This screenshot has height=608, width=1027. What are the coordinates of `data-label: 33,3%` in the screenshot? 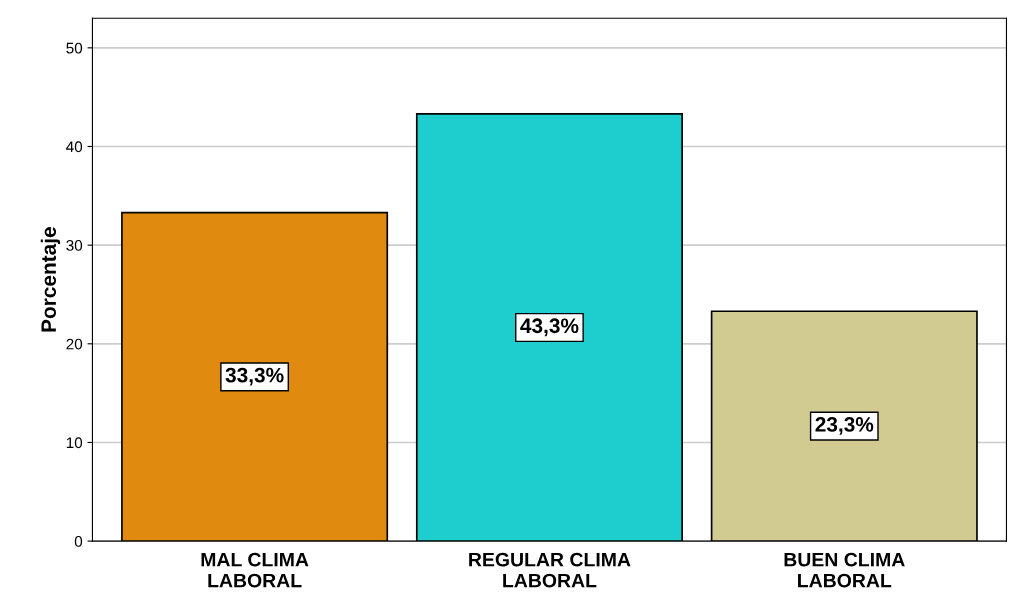 It's located at (254, 376).